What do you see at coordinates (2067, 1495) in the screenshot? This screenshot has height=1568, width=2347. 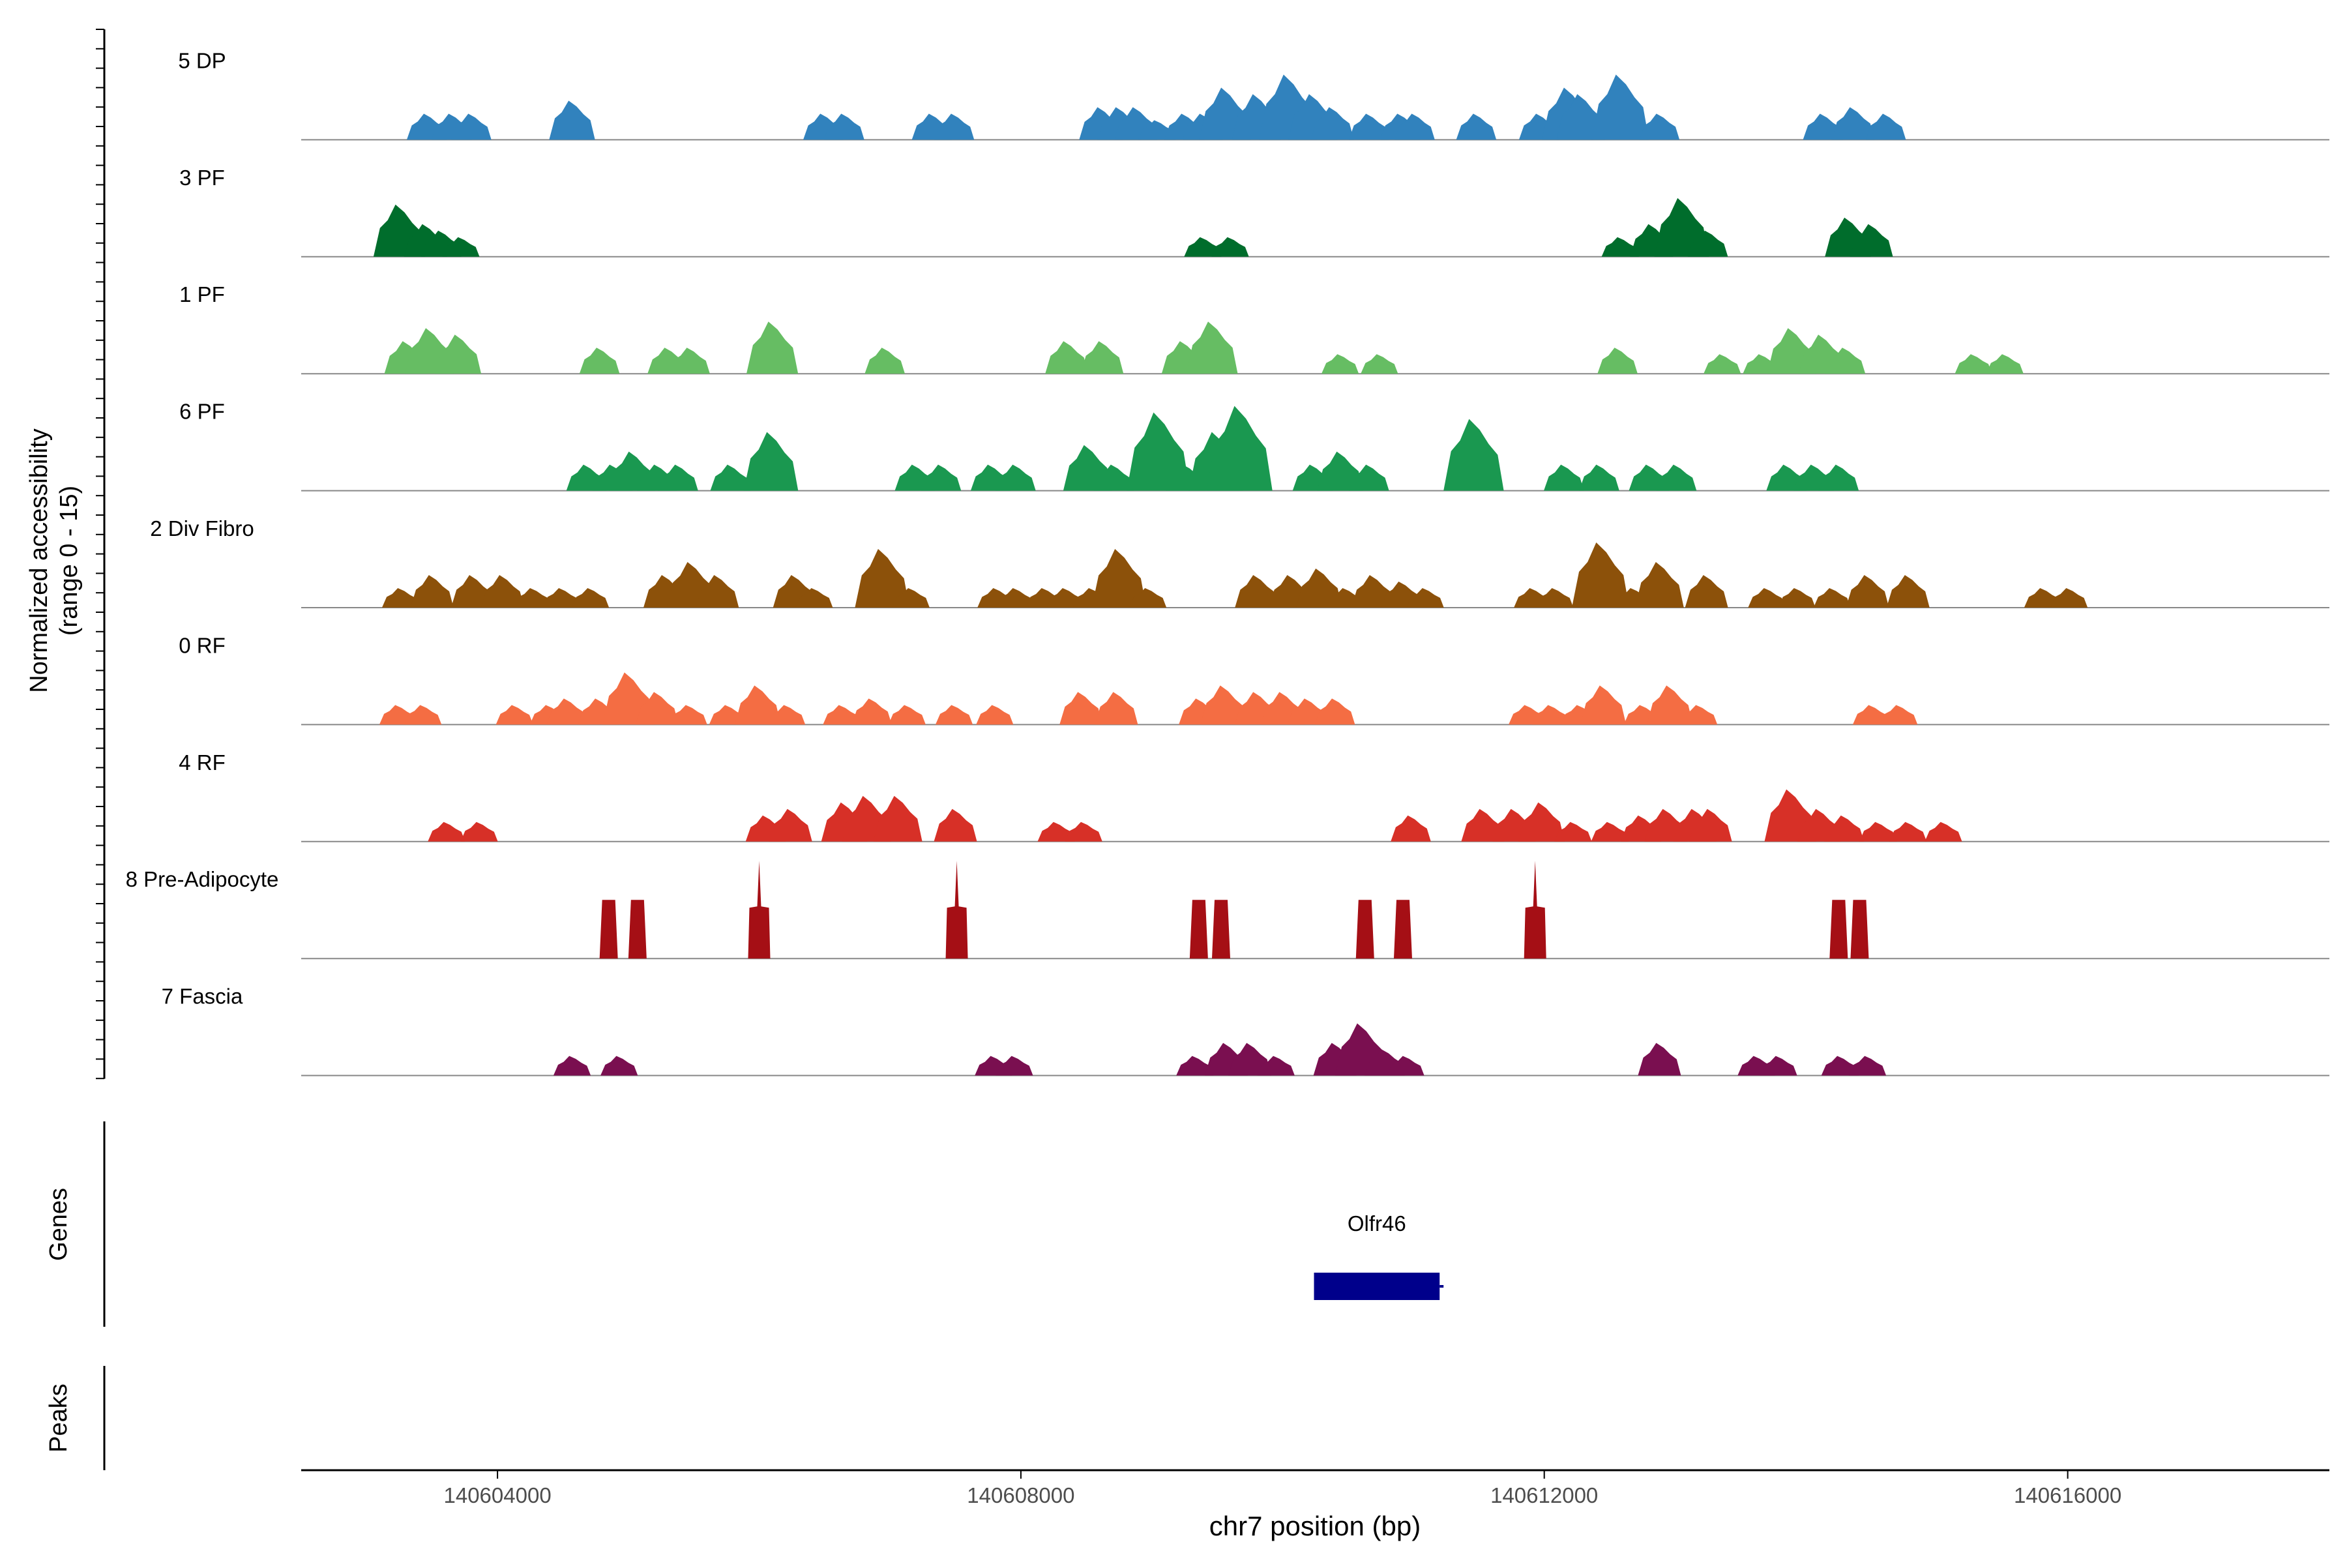 I see `x-tick-label: 140616000` at bounding box center [2067, 1495].